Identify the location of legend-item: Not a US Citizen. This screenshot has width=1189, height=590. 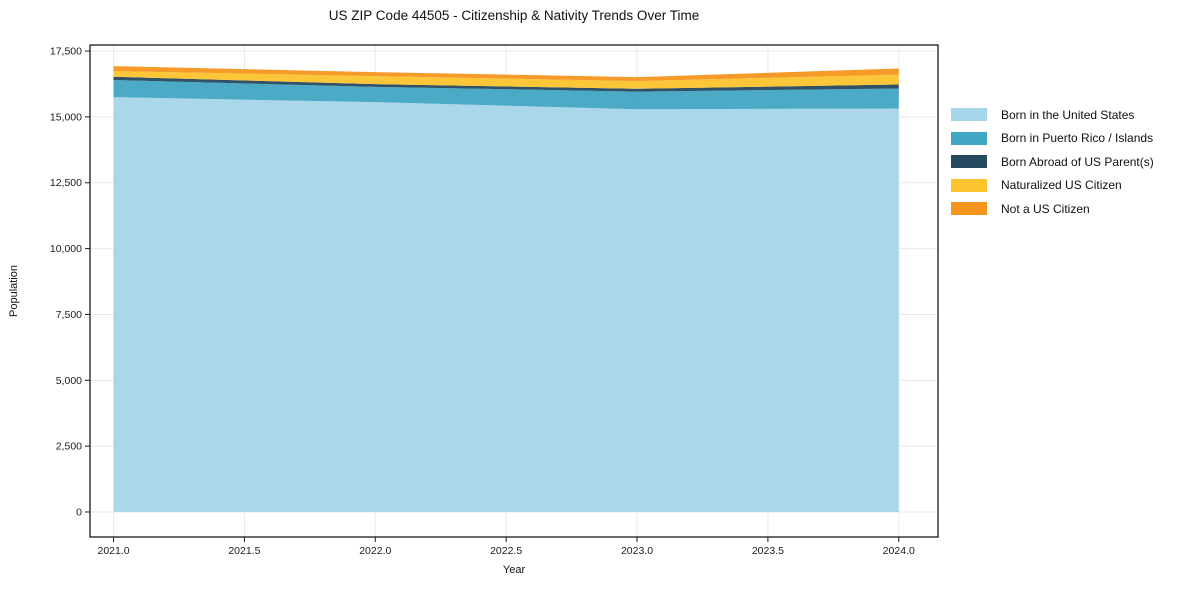
(1052, 208).